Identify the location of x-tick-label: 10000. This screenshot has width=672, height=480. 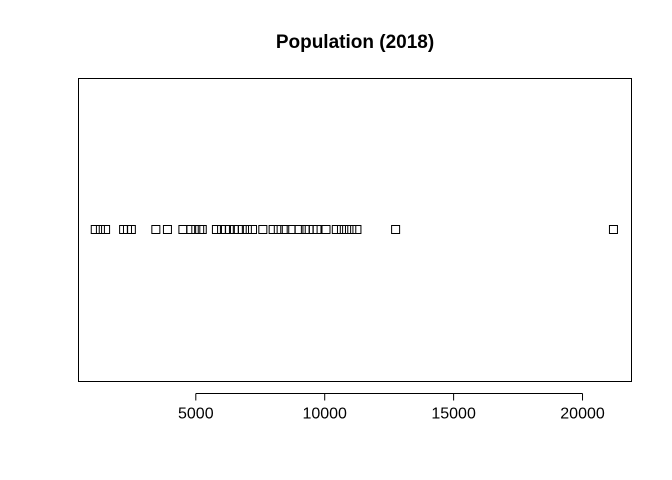
(324, 414).